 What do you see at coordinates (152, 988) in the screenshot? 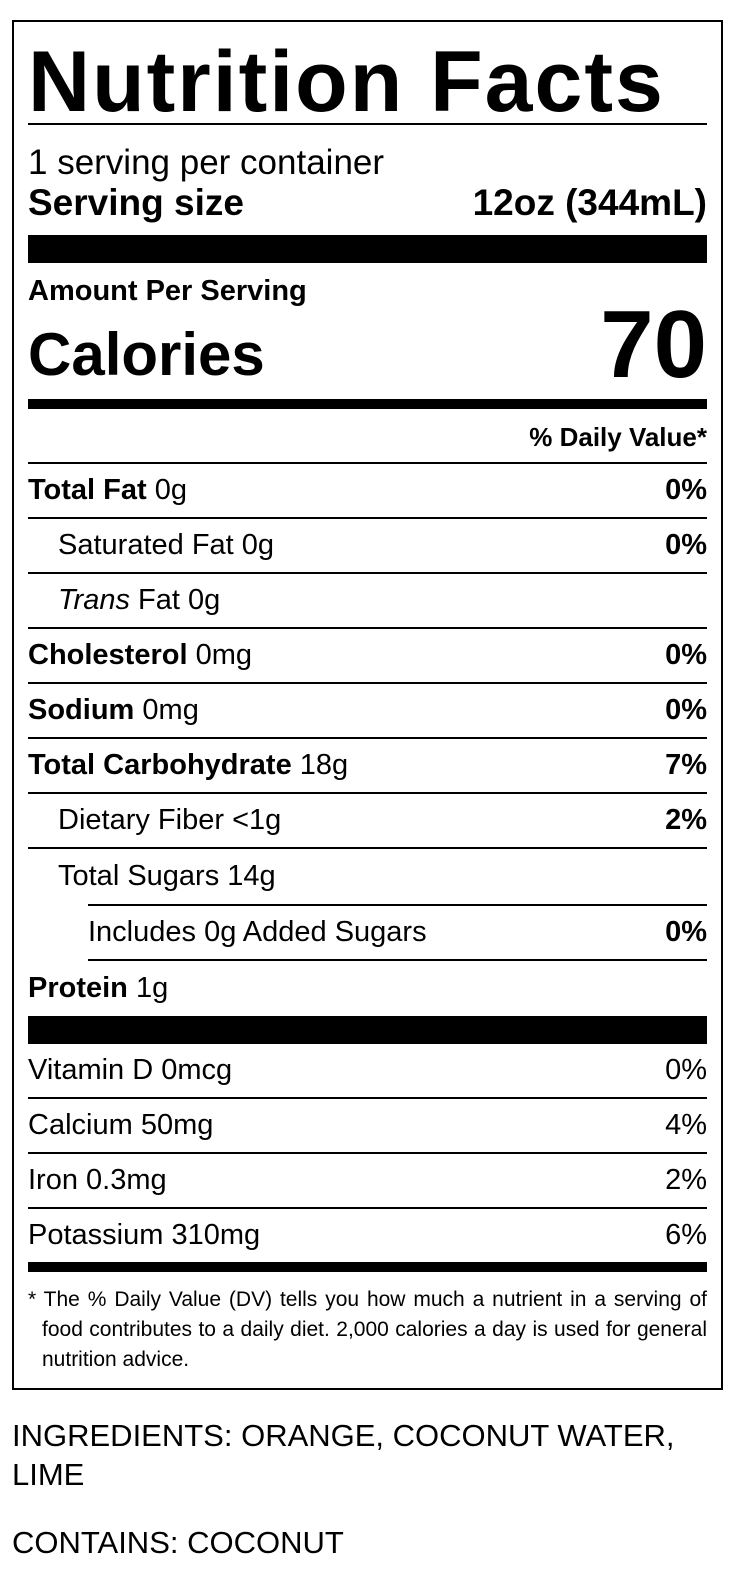
I see `nutrient-amount: 1g` at bounding box center [152, 988].